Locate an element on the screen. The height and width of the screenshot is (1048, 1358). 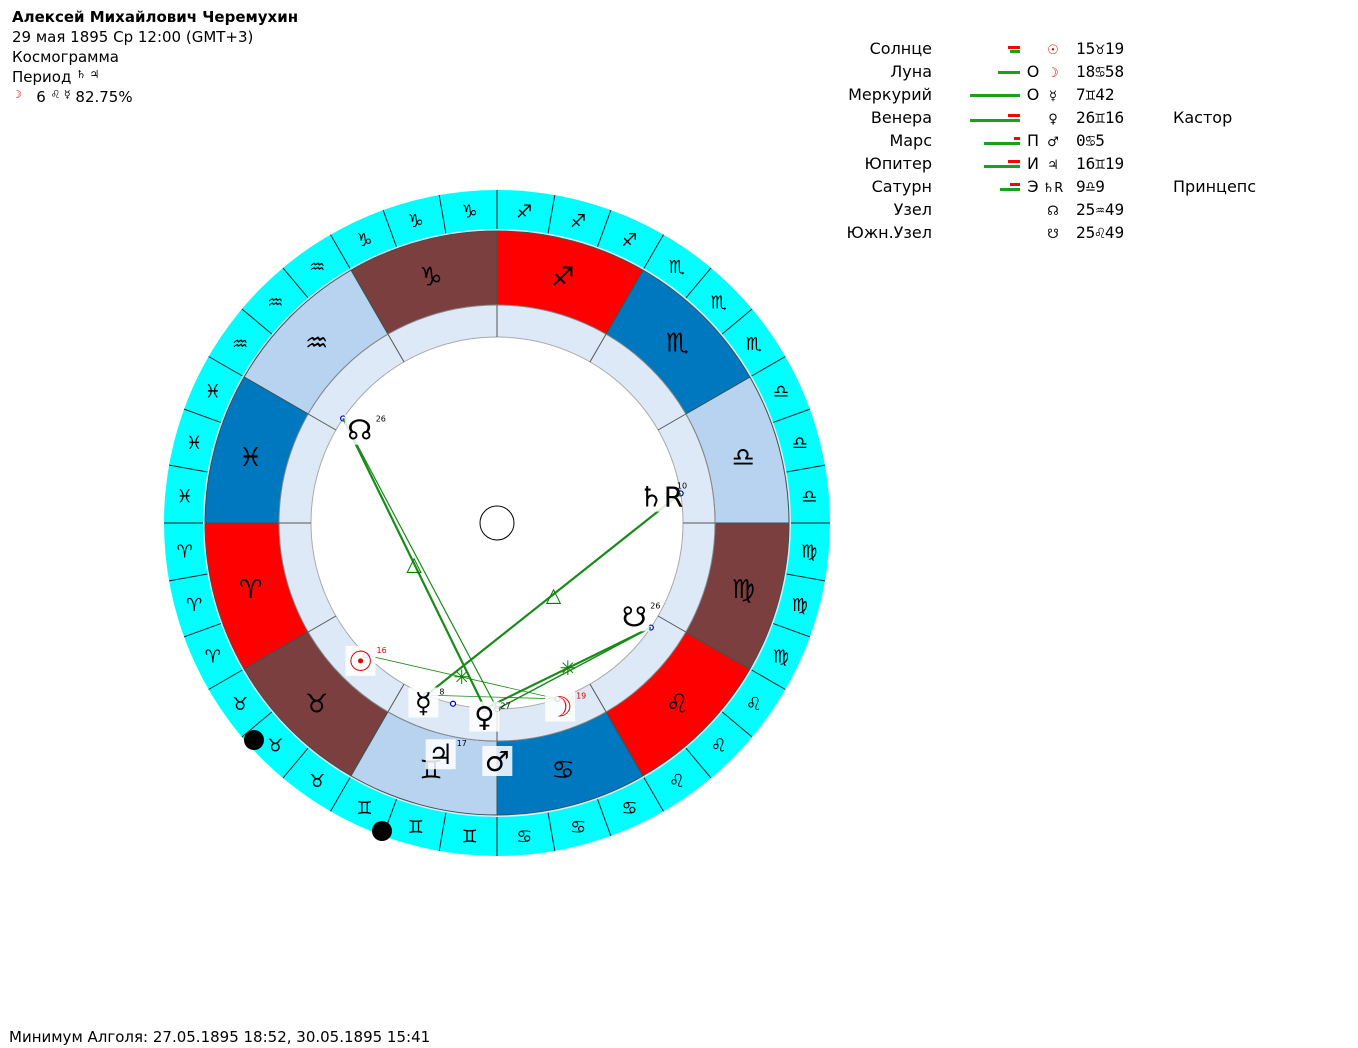
planet-row: Южн.Узел ☋ 25♌49 is located at coordinates (1065, 234).